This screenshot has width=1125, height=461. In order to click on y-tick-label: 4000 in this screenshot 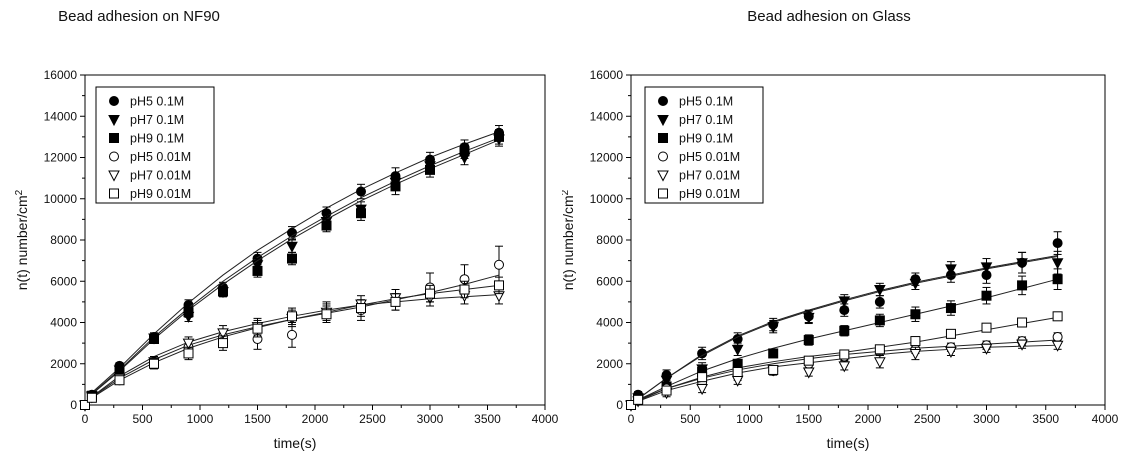, I will do `click(609, 323)`.